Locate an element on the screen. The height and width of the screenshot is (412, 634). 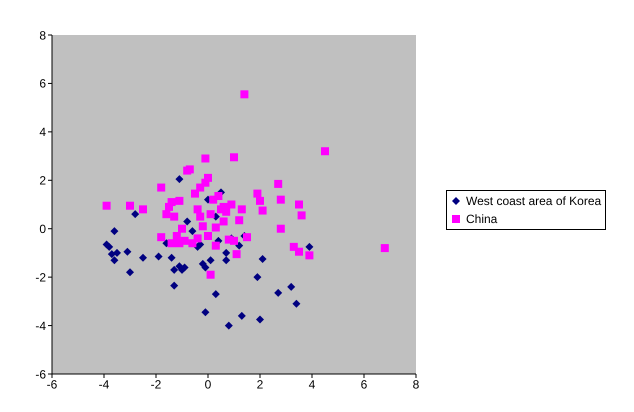
legend-label: China is located at coordinates (482, 219).